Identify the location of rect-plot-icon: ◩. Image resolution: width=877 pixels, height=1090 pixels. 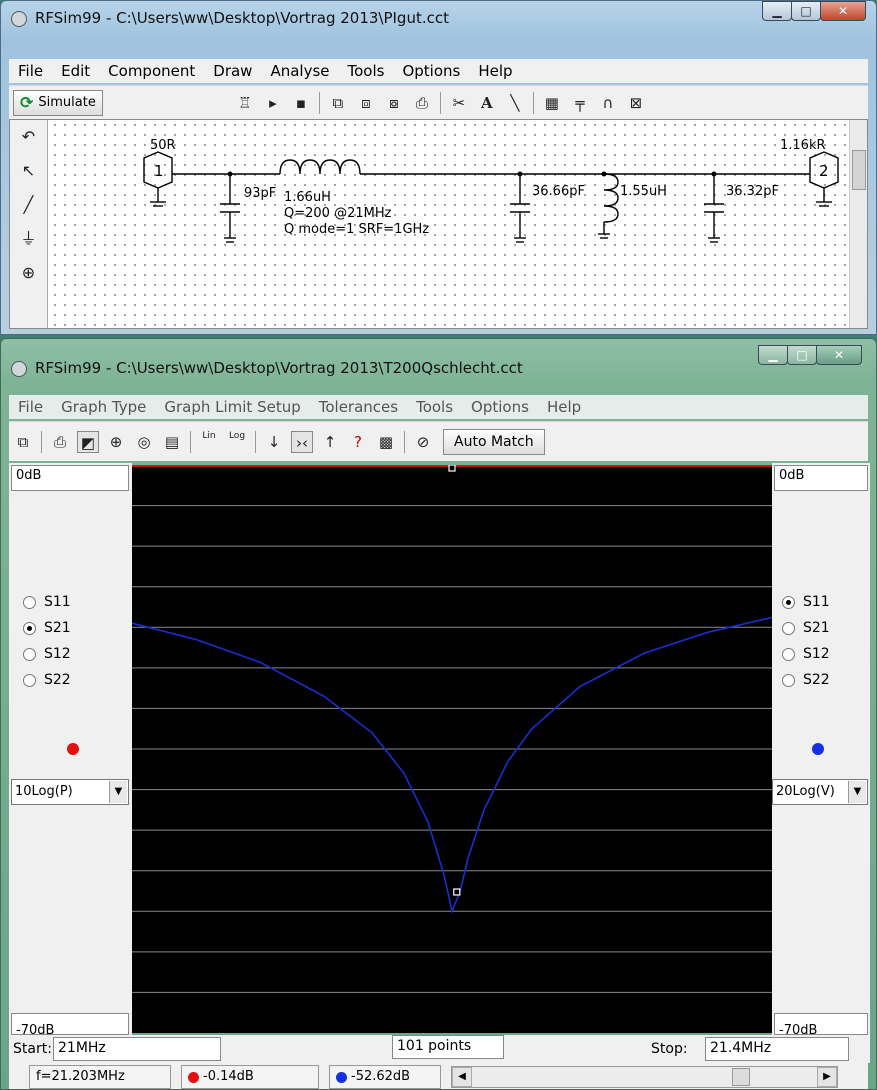
(88, 441).